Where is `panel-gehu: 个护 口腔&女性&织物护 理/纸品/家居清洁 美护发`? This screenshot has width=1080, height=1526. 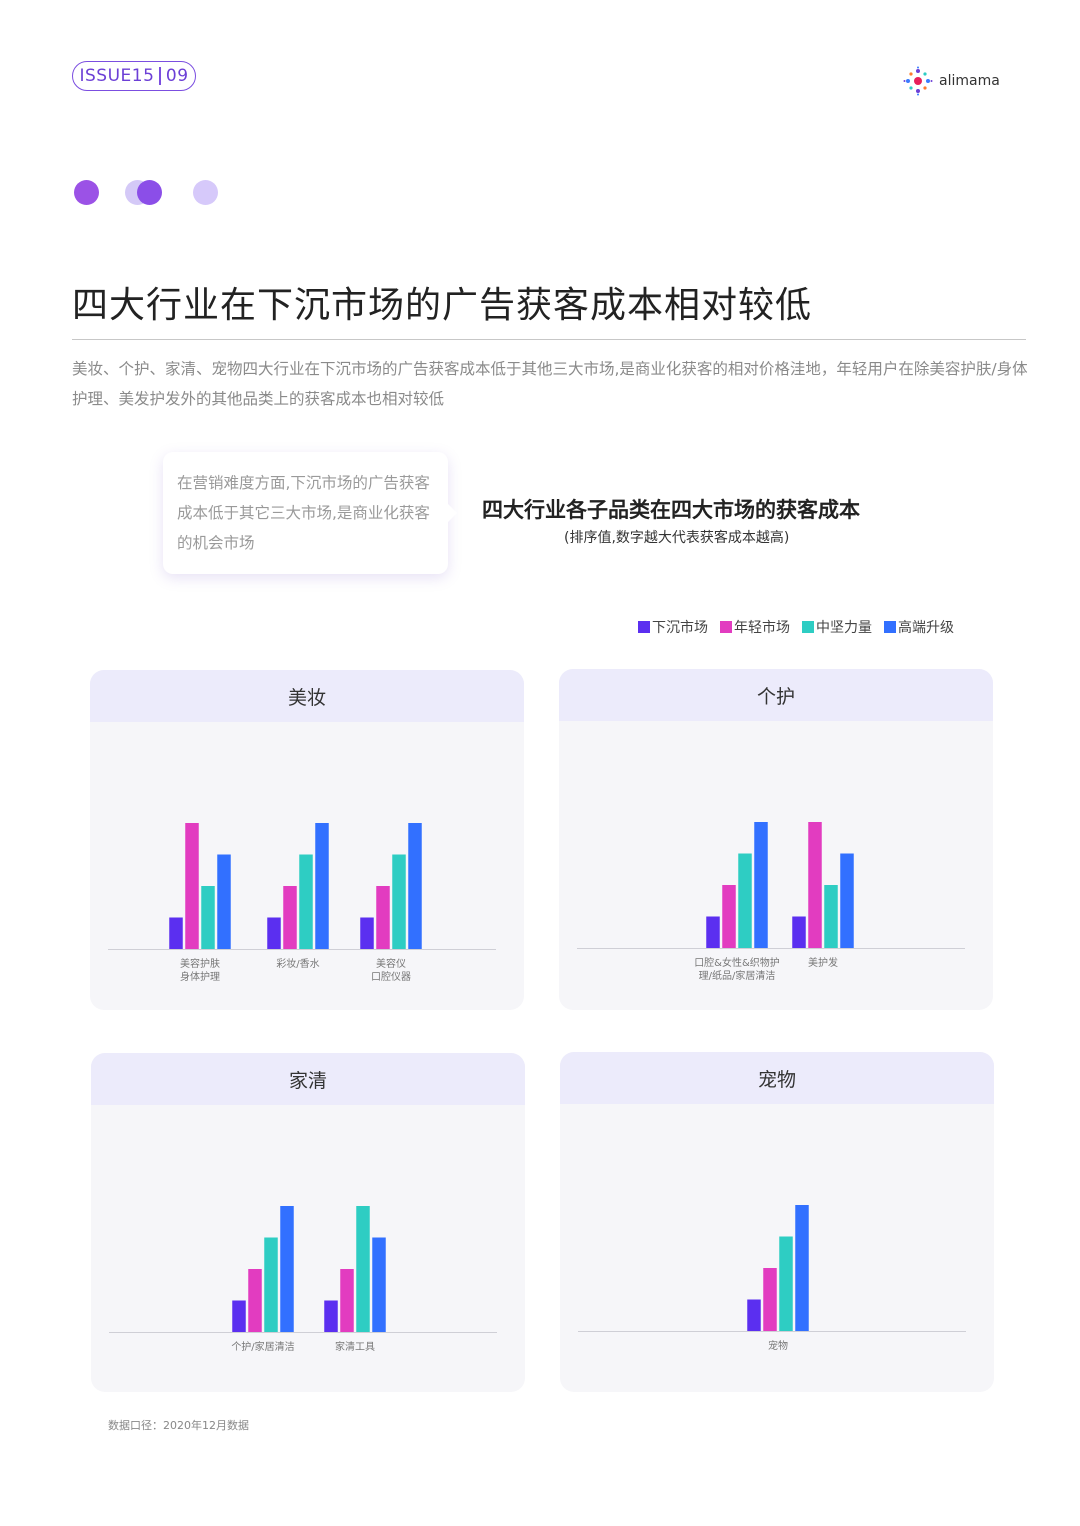
panel-gehu: 个护 口腔&女性&织物护 理/纸品/家居清洁 美护发 is located at coordinates (776, 839).